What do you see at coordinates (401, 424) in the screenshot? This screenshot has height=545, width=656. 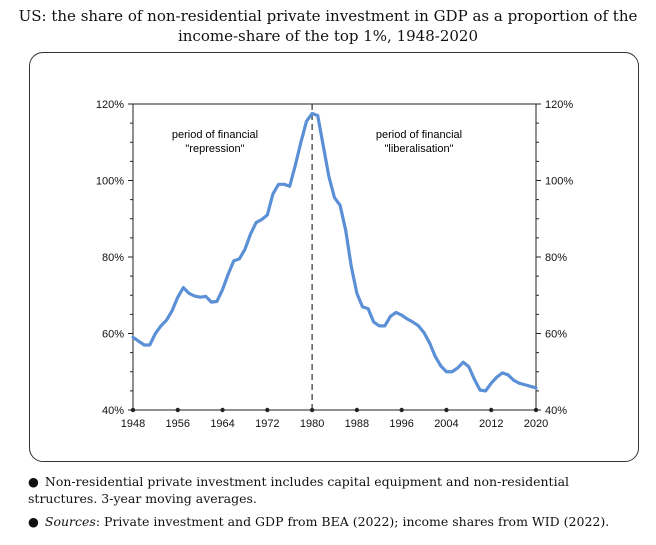 I see `x-tick-label: 1996` at bounding box center [401, 424].